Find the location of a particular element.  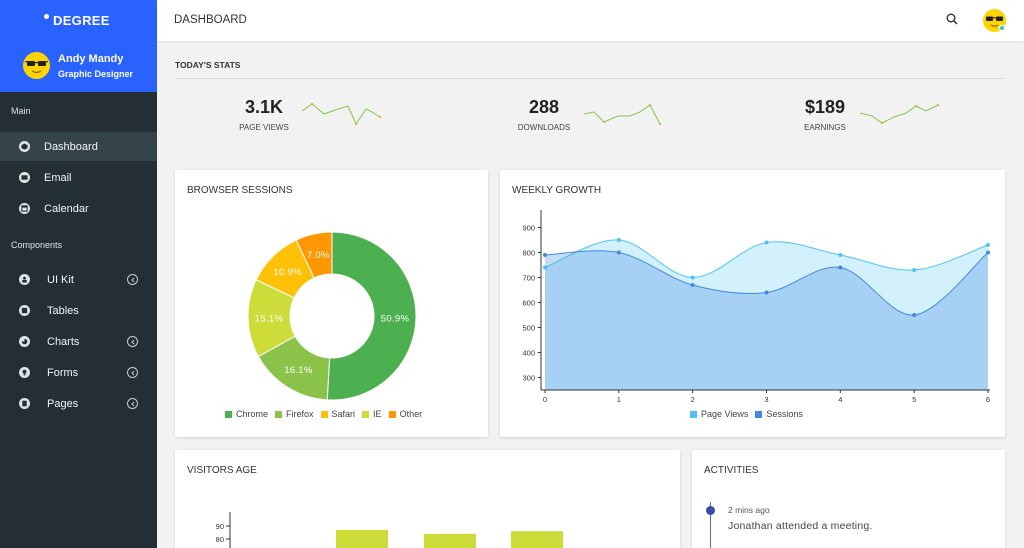

sidebar-item-forms: Forms is located at coordinates (78, 372).